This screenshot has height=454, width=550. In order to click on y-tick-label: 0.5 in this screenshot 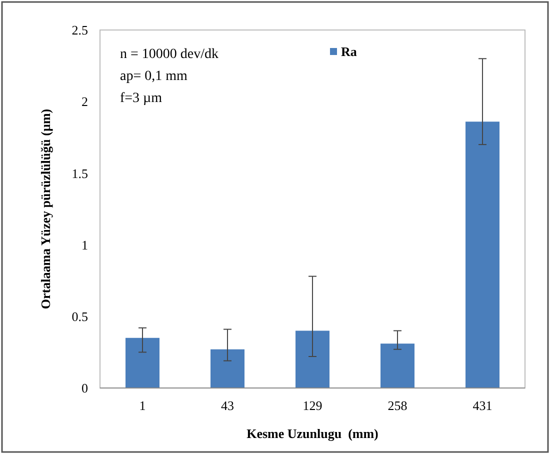, I will do `click(80, 316)`.